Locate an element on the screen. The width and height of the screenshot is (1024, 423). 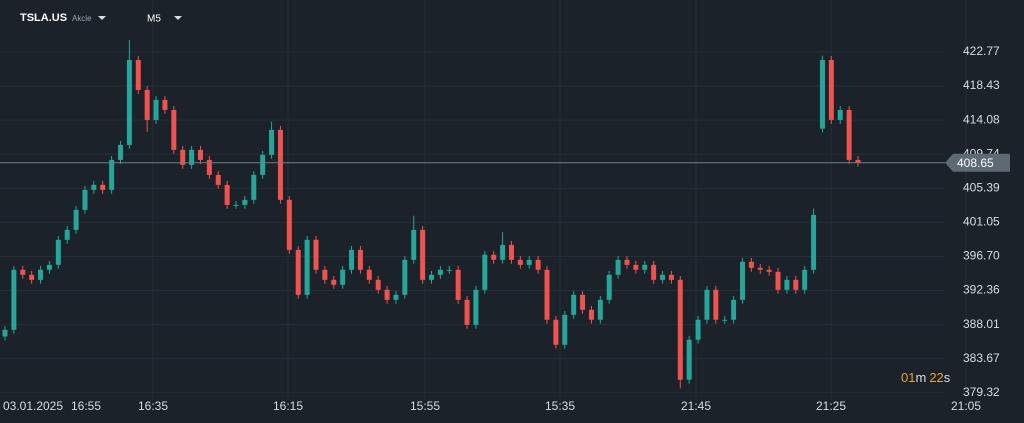
symbol-dropdown is located at coordinates (102, 18).